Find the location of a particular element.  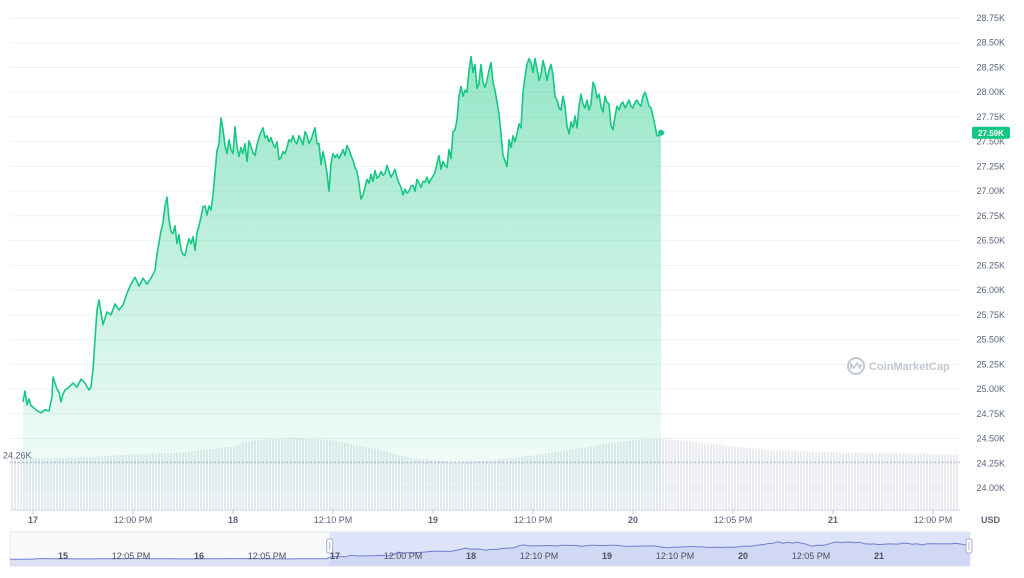

watermark: CoinMarketCap is located at coordinates (898, 366).